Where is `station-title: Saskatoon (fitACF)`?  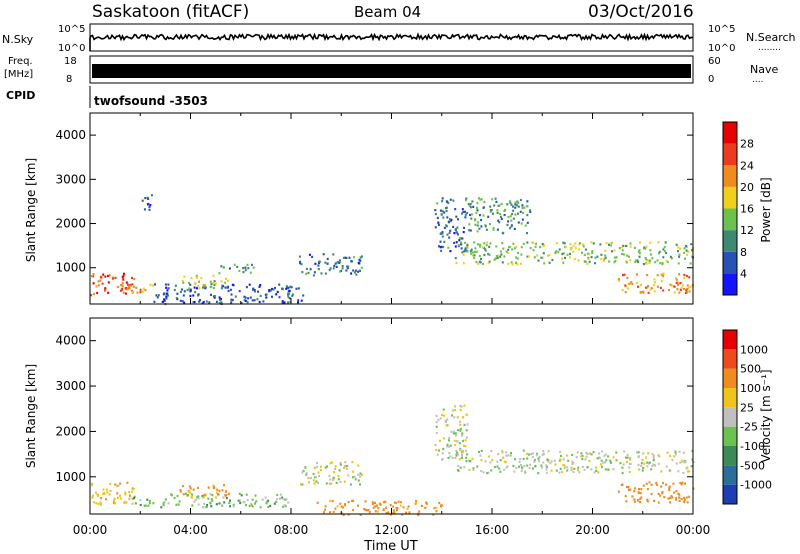
station-title: Saskatoon (fitACF) is located at coordinates (170, 12).